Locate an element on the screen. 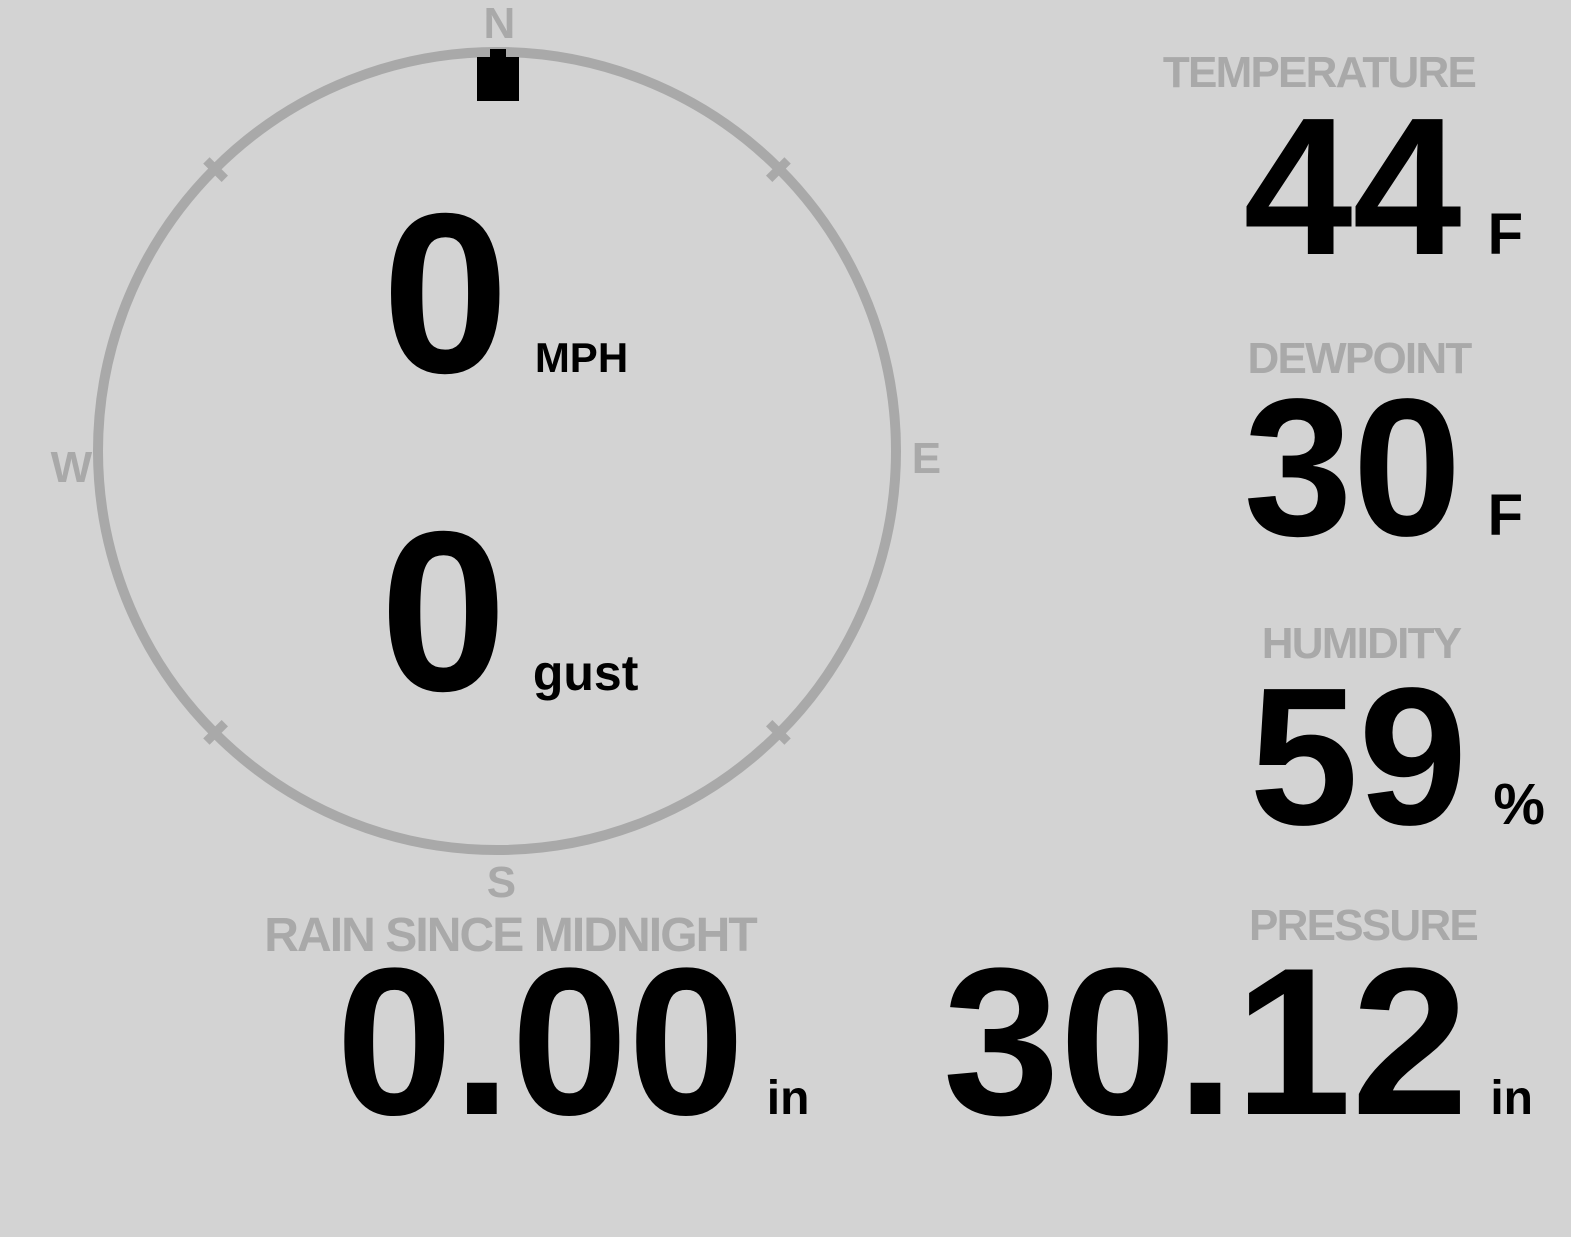 This screenshot has width=1571, height=1237. rain-value: 0.00 is located at coordinates (540, 1041).